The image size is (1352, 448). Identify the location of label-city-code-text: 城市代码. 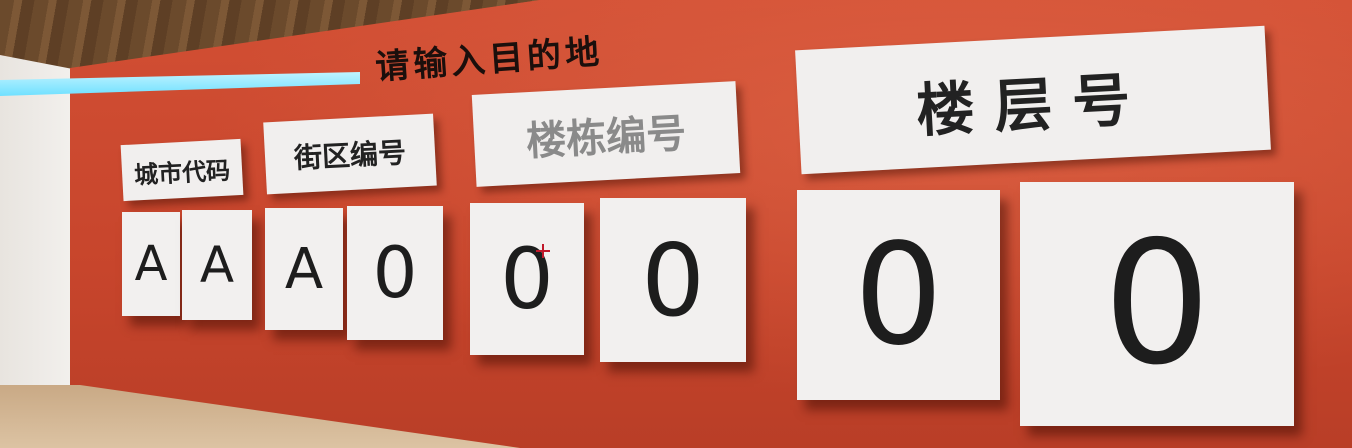
(182, 172).